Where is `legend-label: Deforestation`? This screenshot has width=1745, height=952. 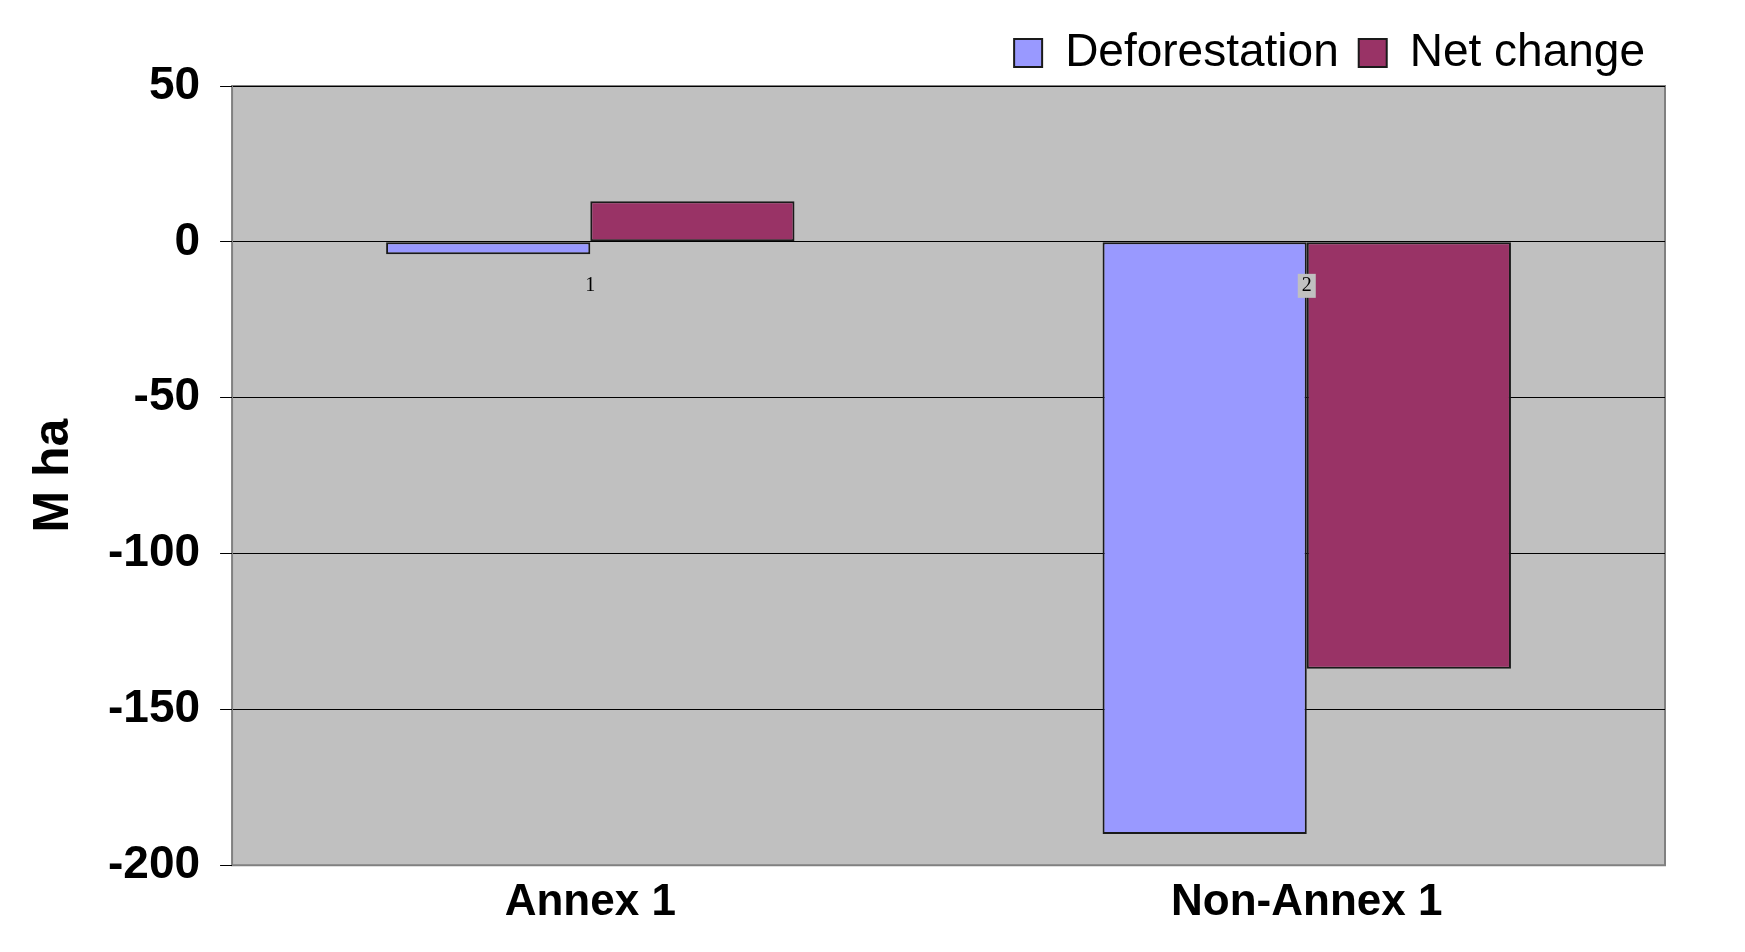
legend-label: Deforestation is located at coordinates (1202, 49).